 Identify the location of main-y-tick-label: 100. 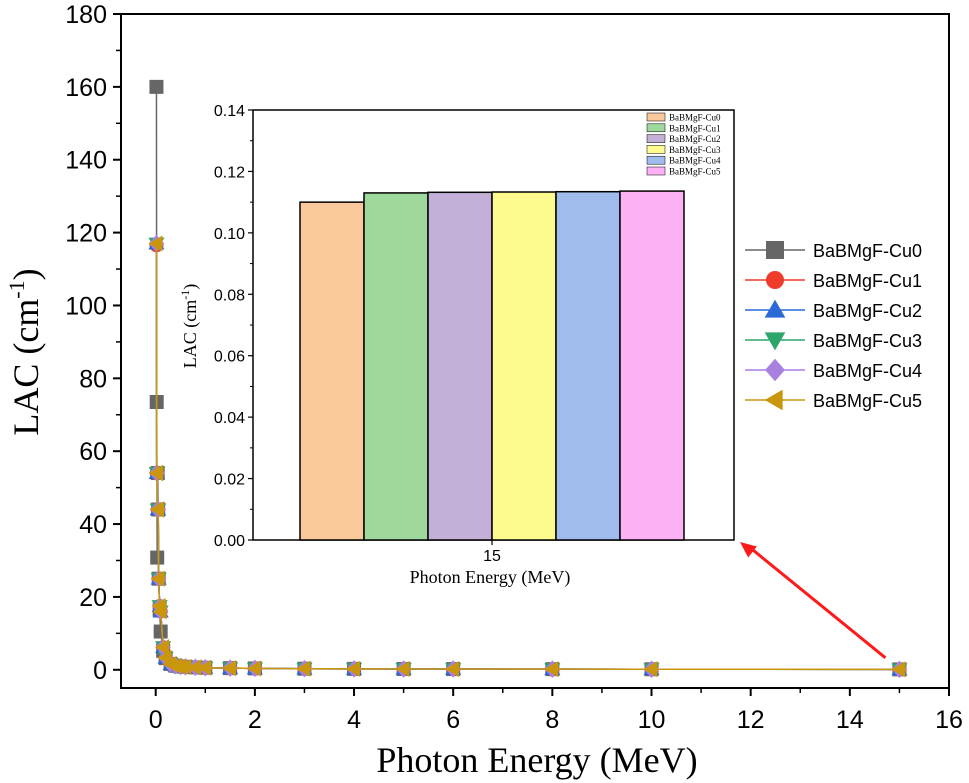
(86, 306).